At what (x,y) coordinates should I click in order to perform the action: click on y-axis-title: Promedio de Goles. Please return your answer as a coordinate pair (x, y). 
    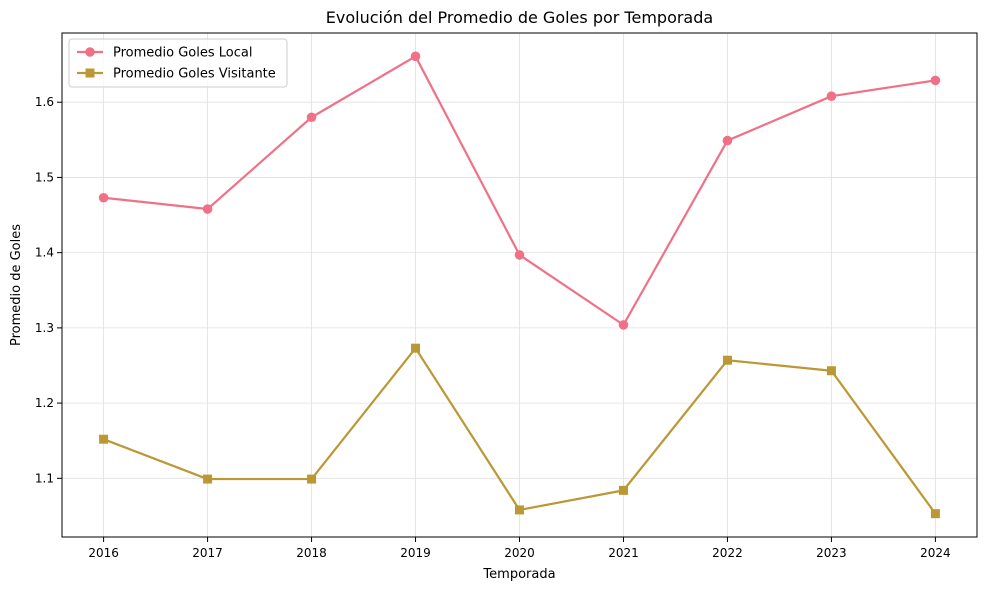
    Looking at the image, I should click on (16, 285).